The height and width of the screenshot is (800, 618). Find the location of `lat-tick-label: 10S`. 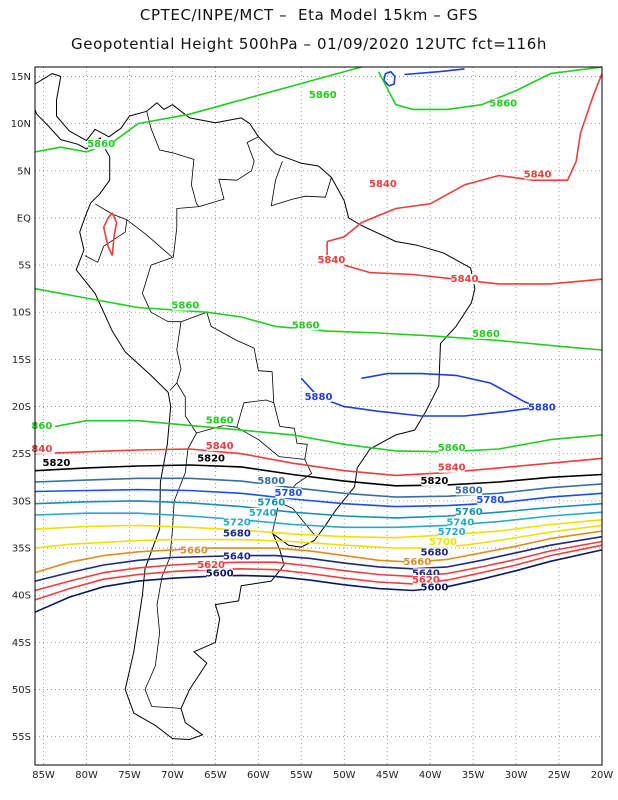

lat-tick-label: 10S is located at coordinates (21, 313).